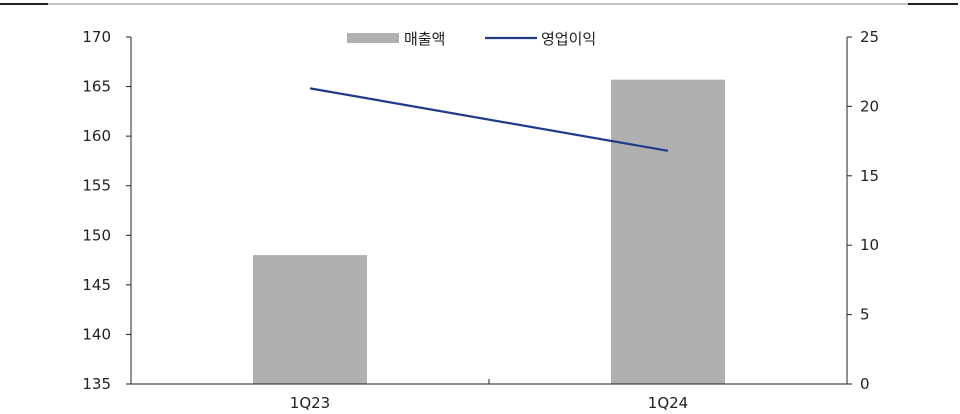 The image size is (960, 414). I want to click on left-tick-label: 140, so click(96, 334).